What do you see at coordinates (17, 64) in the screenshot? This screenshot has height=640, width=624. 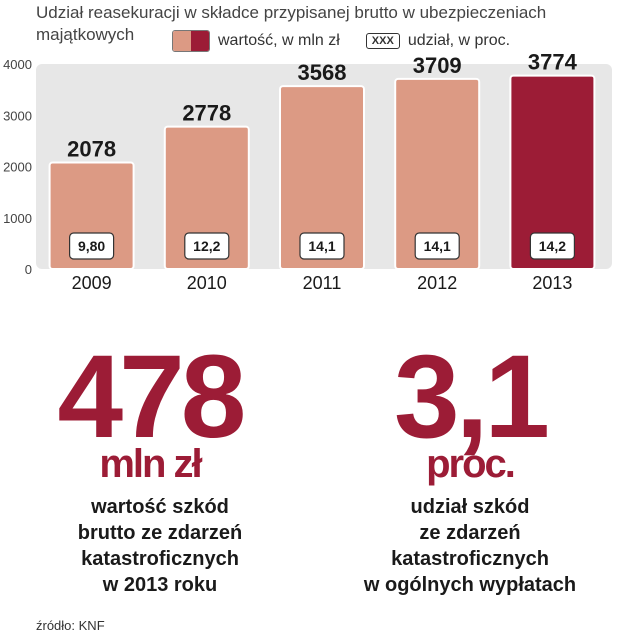 I see `y-tick-label: 4000` at bounding box center [17, 64].